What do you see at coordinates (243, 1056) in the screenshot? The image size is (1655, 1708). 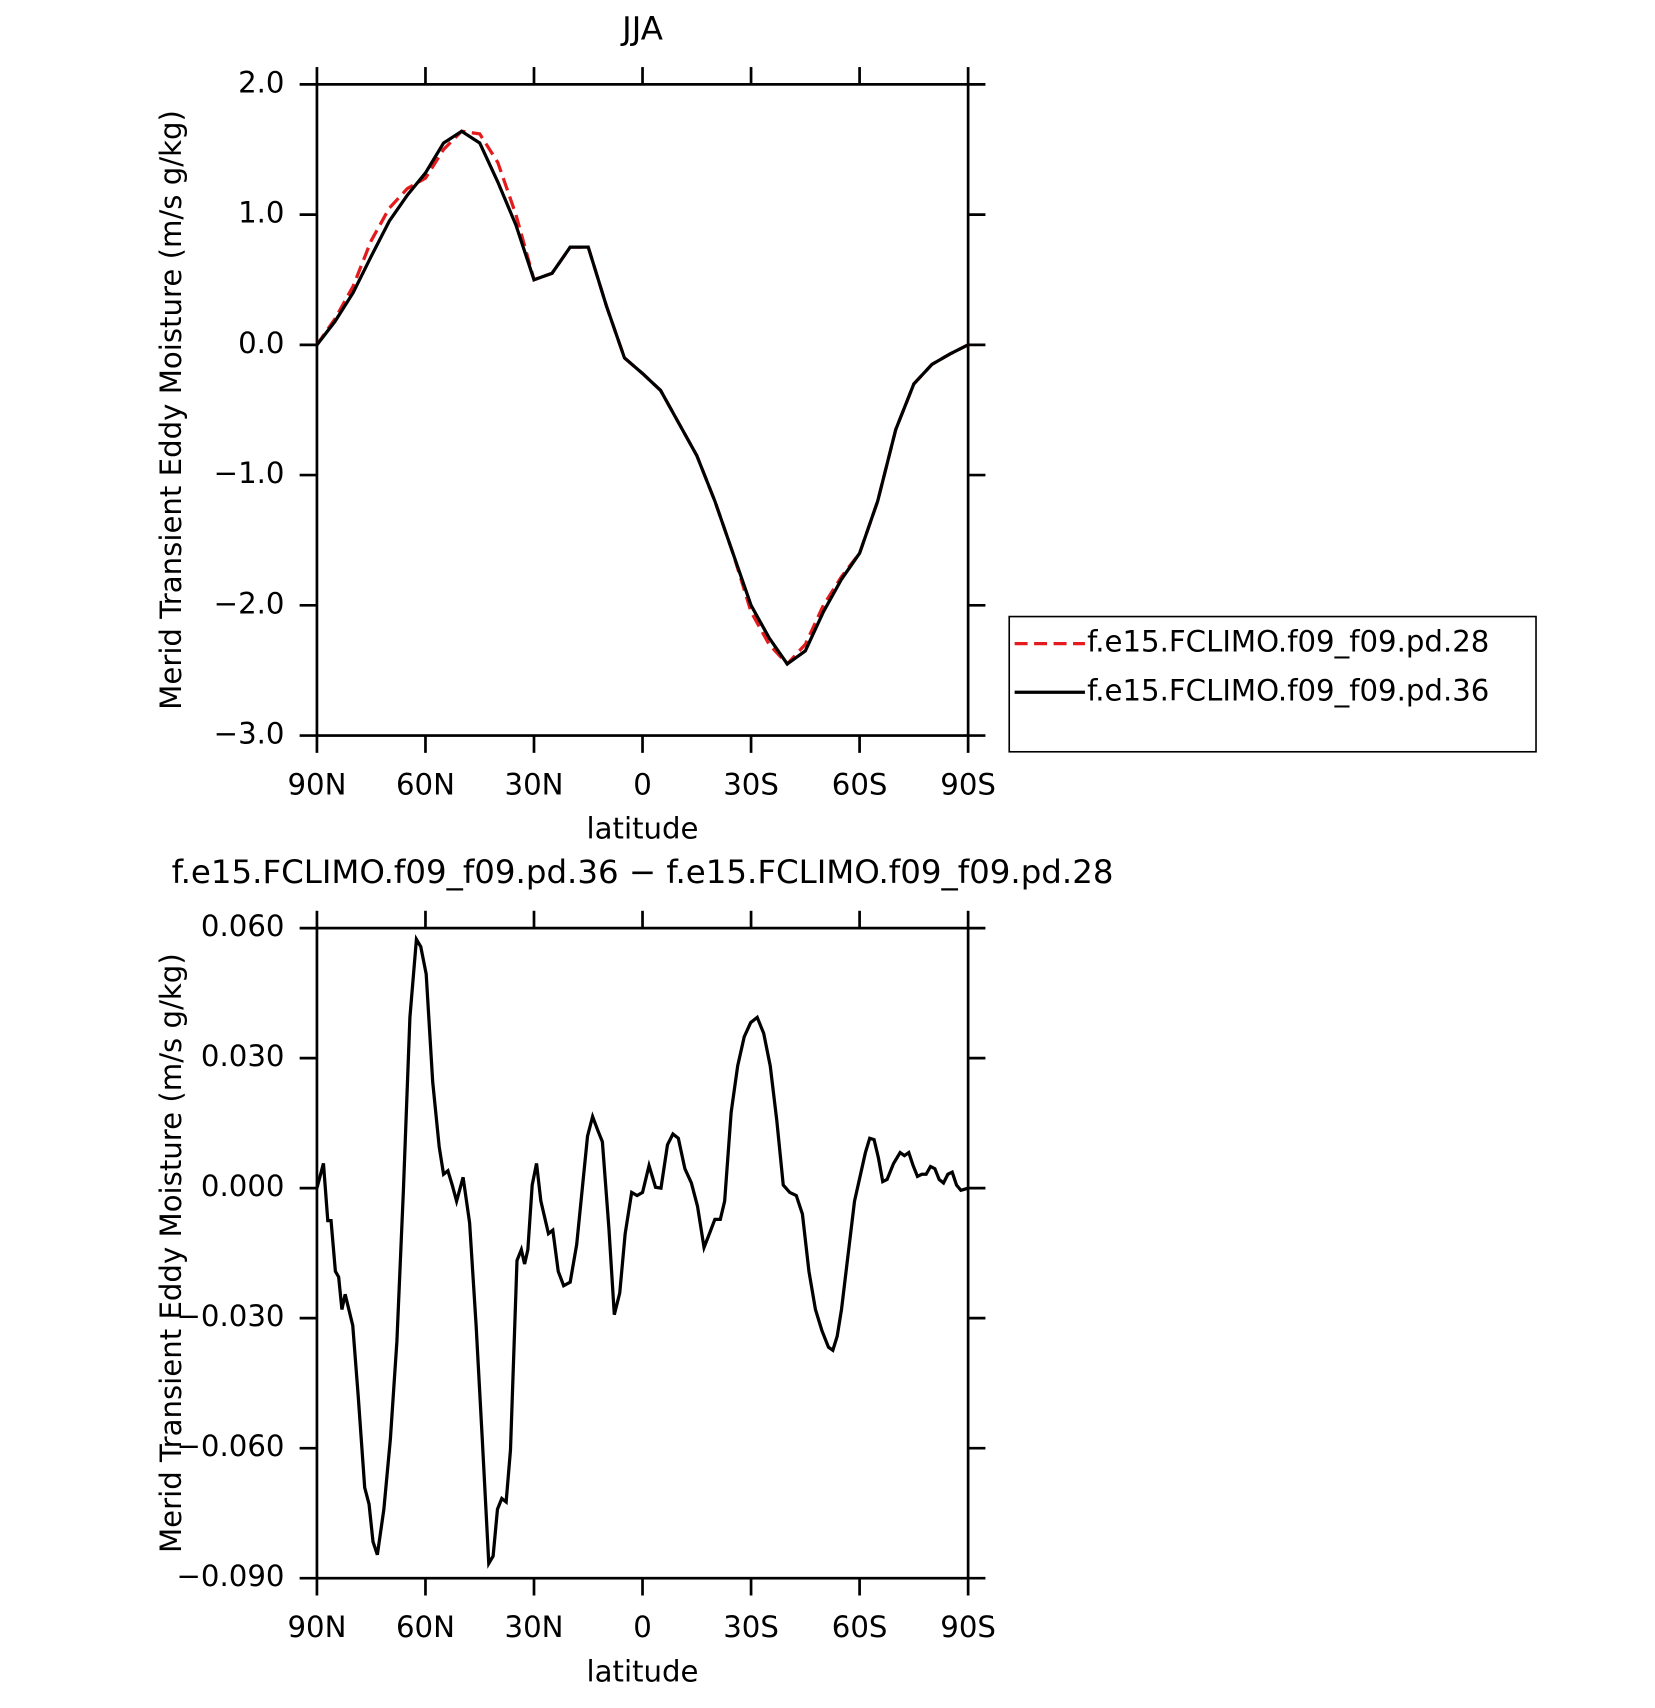 I see `y-tick-label: 0.030` at bounding box center [243, 1056].